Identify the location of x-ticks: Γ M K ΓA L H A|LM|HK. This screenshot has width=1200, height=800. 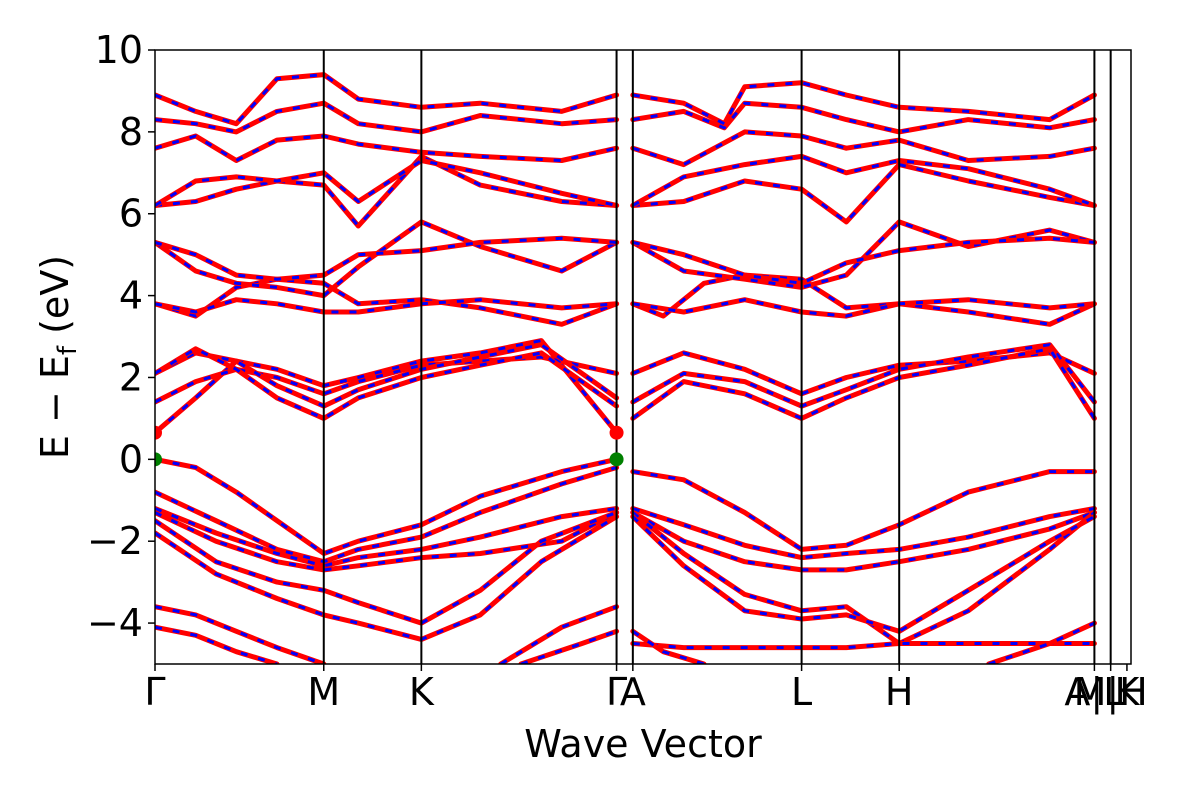
(646, 689).